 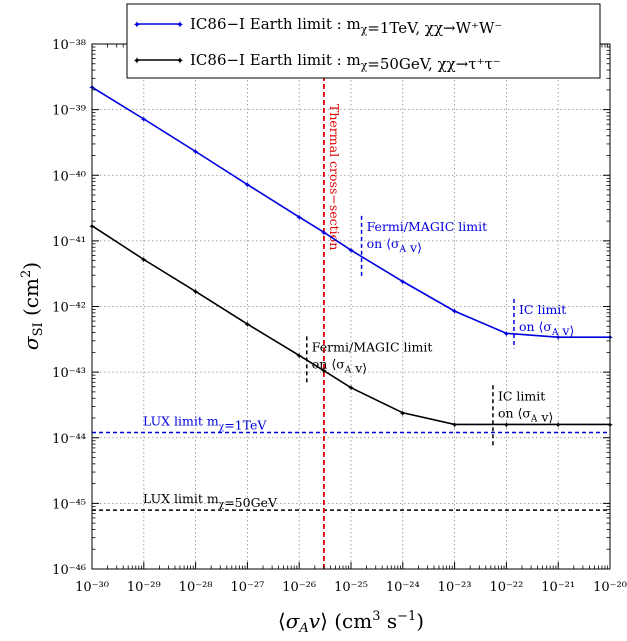 I want to click on y-axis-label: σSI (cm2), so click(x=32, y=306).